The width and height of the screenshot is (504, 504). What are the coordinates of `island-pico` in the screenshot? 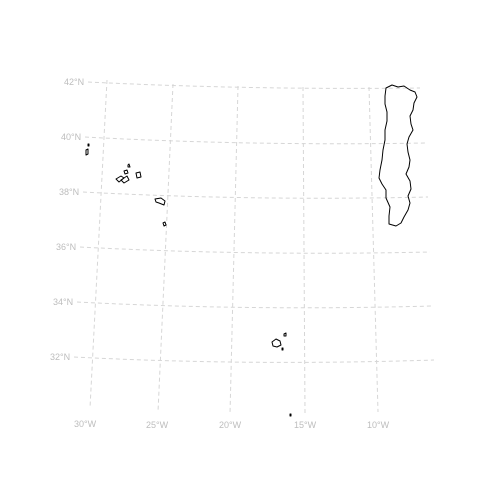 It's located at (125, 179).